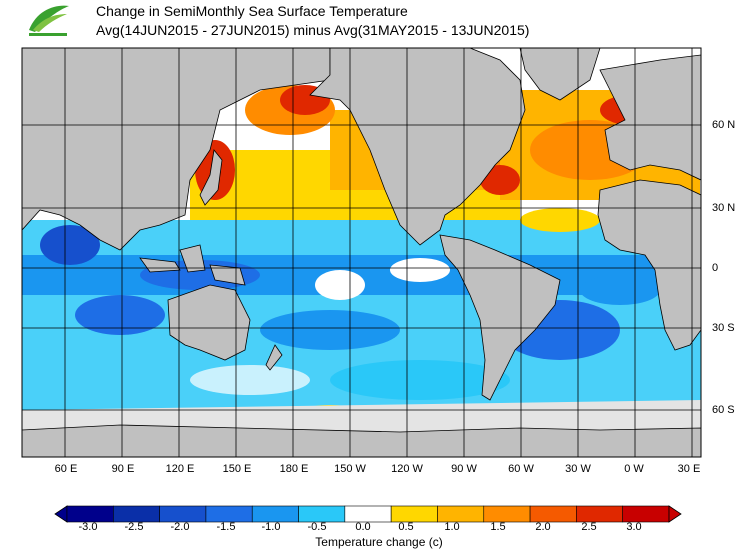 This screenshot has width=755, height=560. Describe the element at coordinates (543, 527) in the screenshot. I see `colorbar-tick: 2.0` at that location.